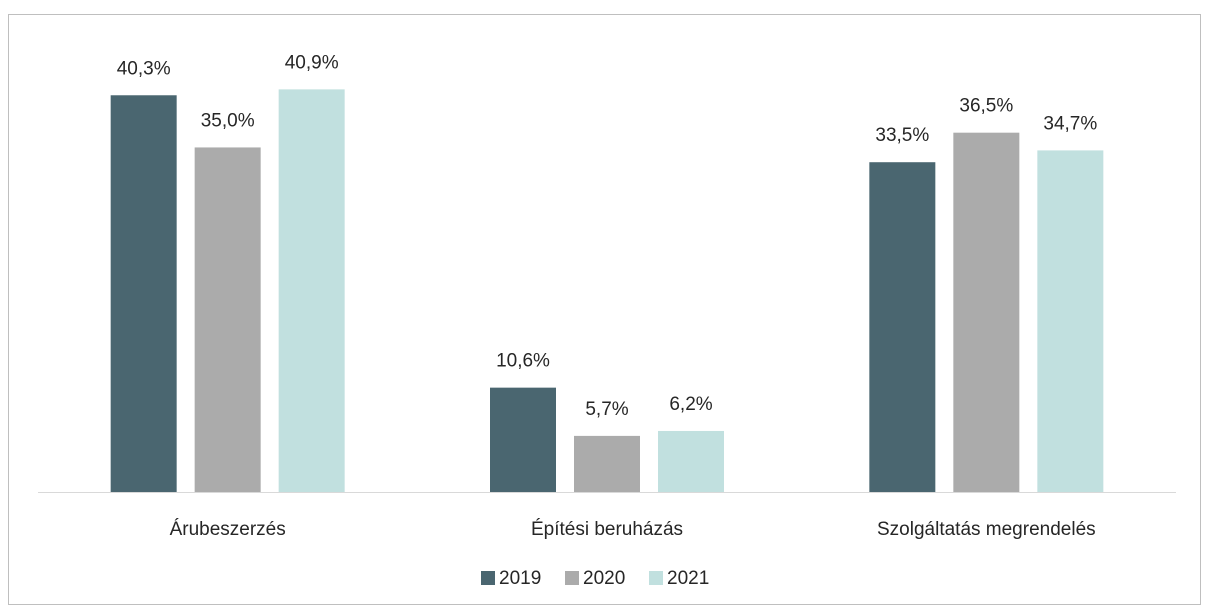 This screenshot has height=612, width=1208. I want to click on legend-label: 2021, so click(688, 578).